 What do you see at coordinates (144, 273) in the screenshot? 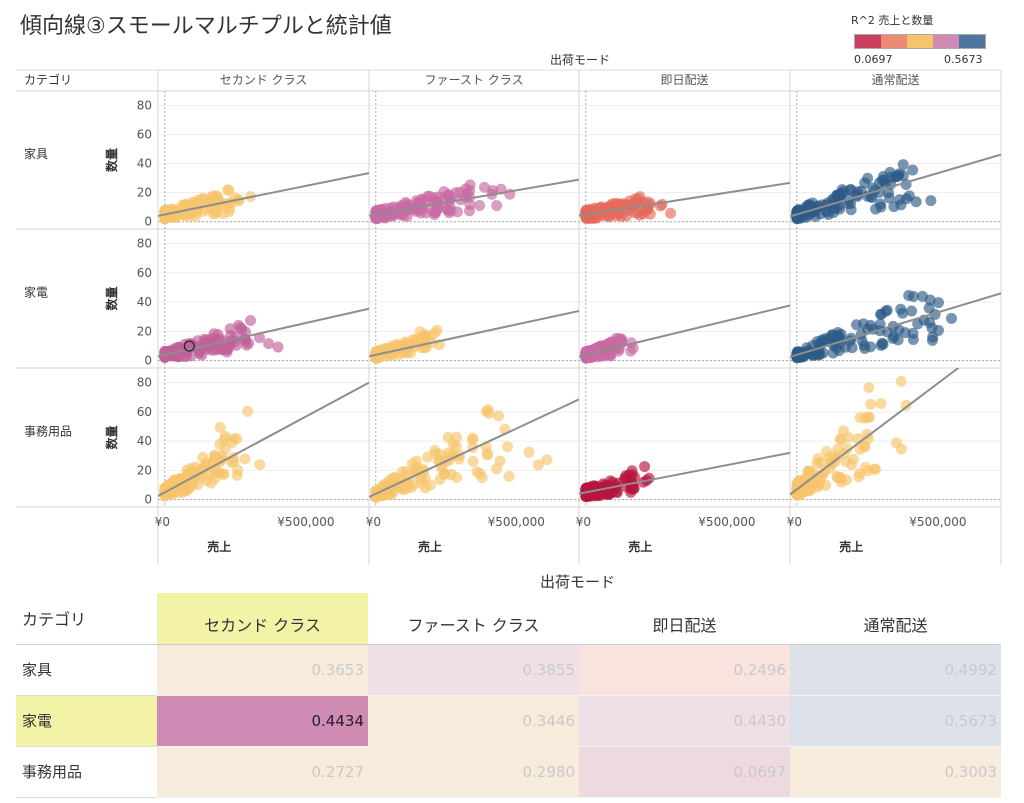
I see `y-tick-label: 60` at bounding box center [144, 273].